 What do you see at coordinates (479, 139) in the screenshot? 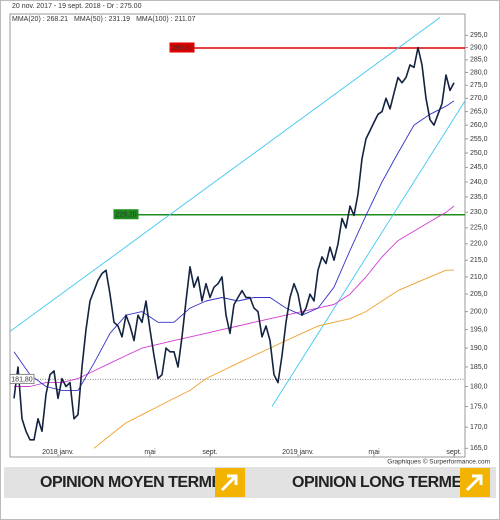
I see `y-tick-label: 255,0` at bounding box center [479, 139].